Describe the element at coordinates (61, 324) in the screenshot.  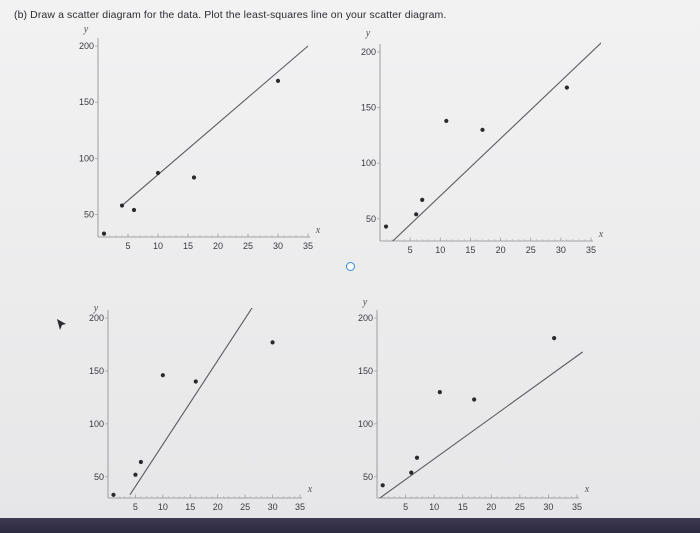
I see `mouse-cursor-icon` at that location.